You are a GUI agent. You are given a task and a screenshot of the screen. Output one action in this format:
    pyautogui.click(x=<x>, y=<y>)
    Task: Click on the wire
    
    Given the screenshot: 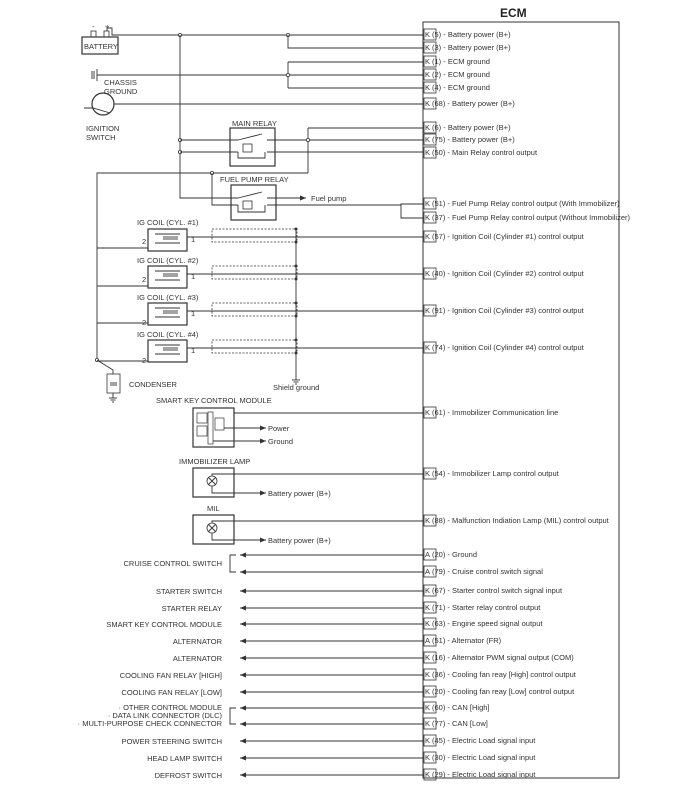 What is the action you would take?
    pyautogui.click(x=224, y=189)
    